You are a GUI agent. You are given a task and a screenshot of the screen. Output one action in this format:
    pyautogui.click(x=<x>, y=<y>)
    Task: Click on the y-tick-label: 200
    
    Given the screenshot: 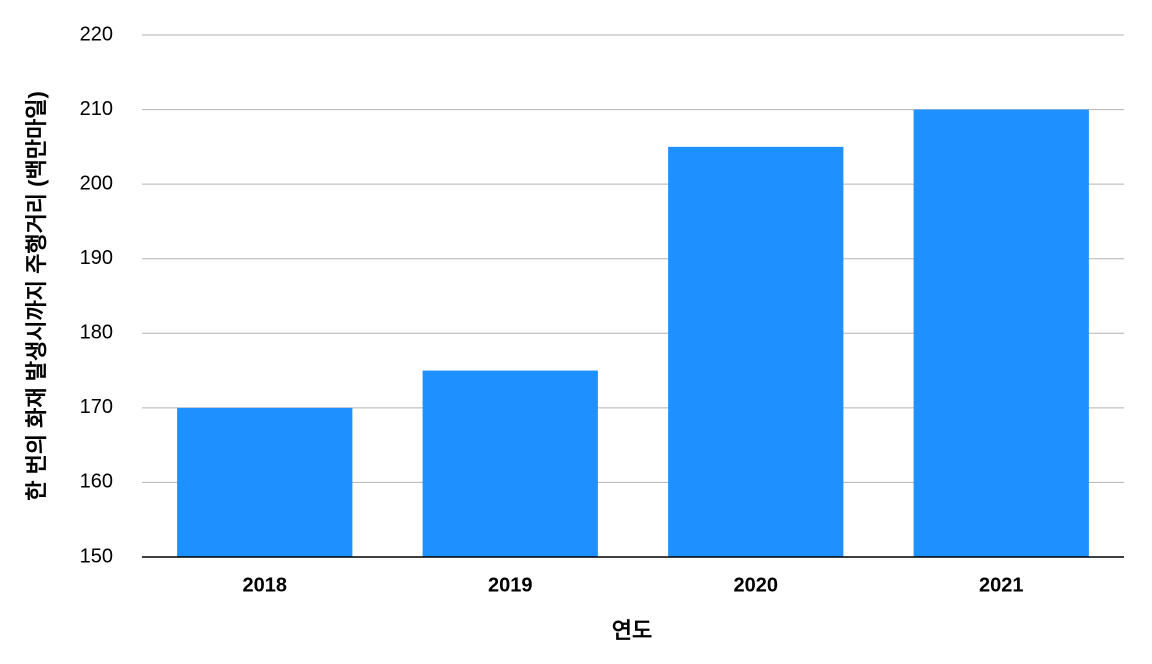 What is the action you would take?
    pyautogui.click(x=96, y=183)
    